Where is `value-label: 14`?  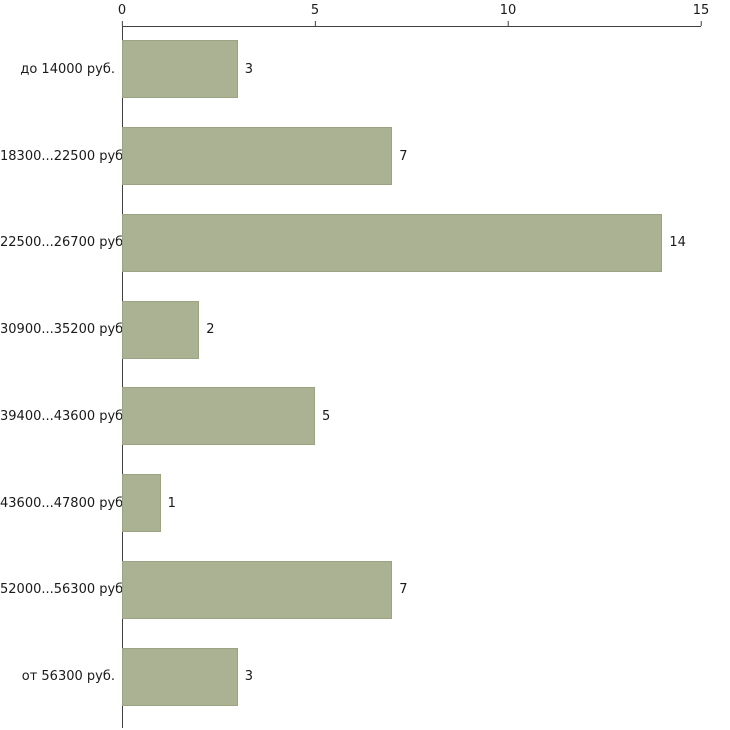
value-label: 14 is located at coordinates (677, 243).